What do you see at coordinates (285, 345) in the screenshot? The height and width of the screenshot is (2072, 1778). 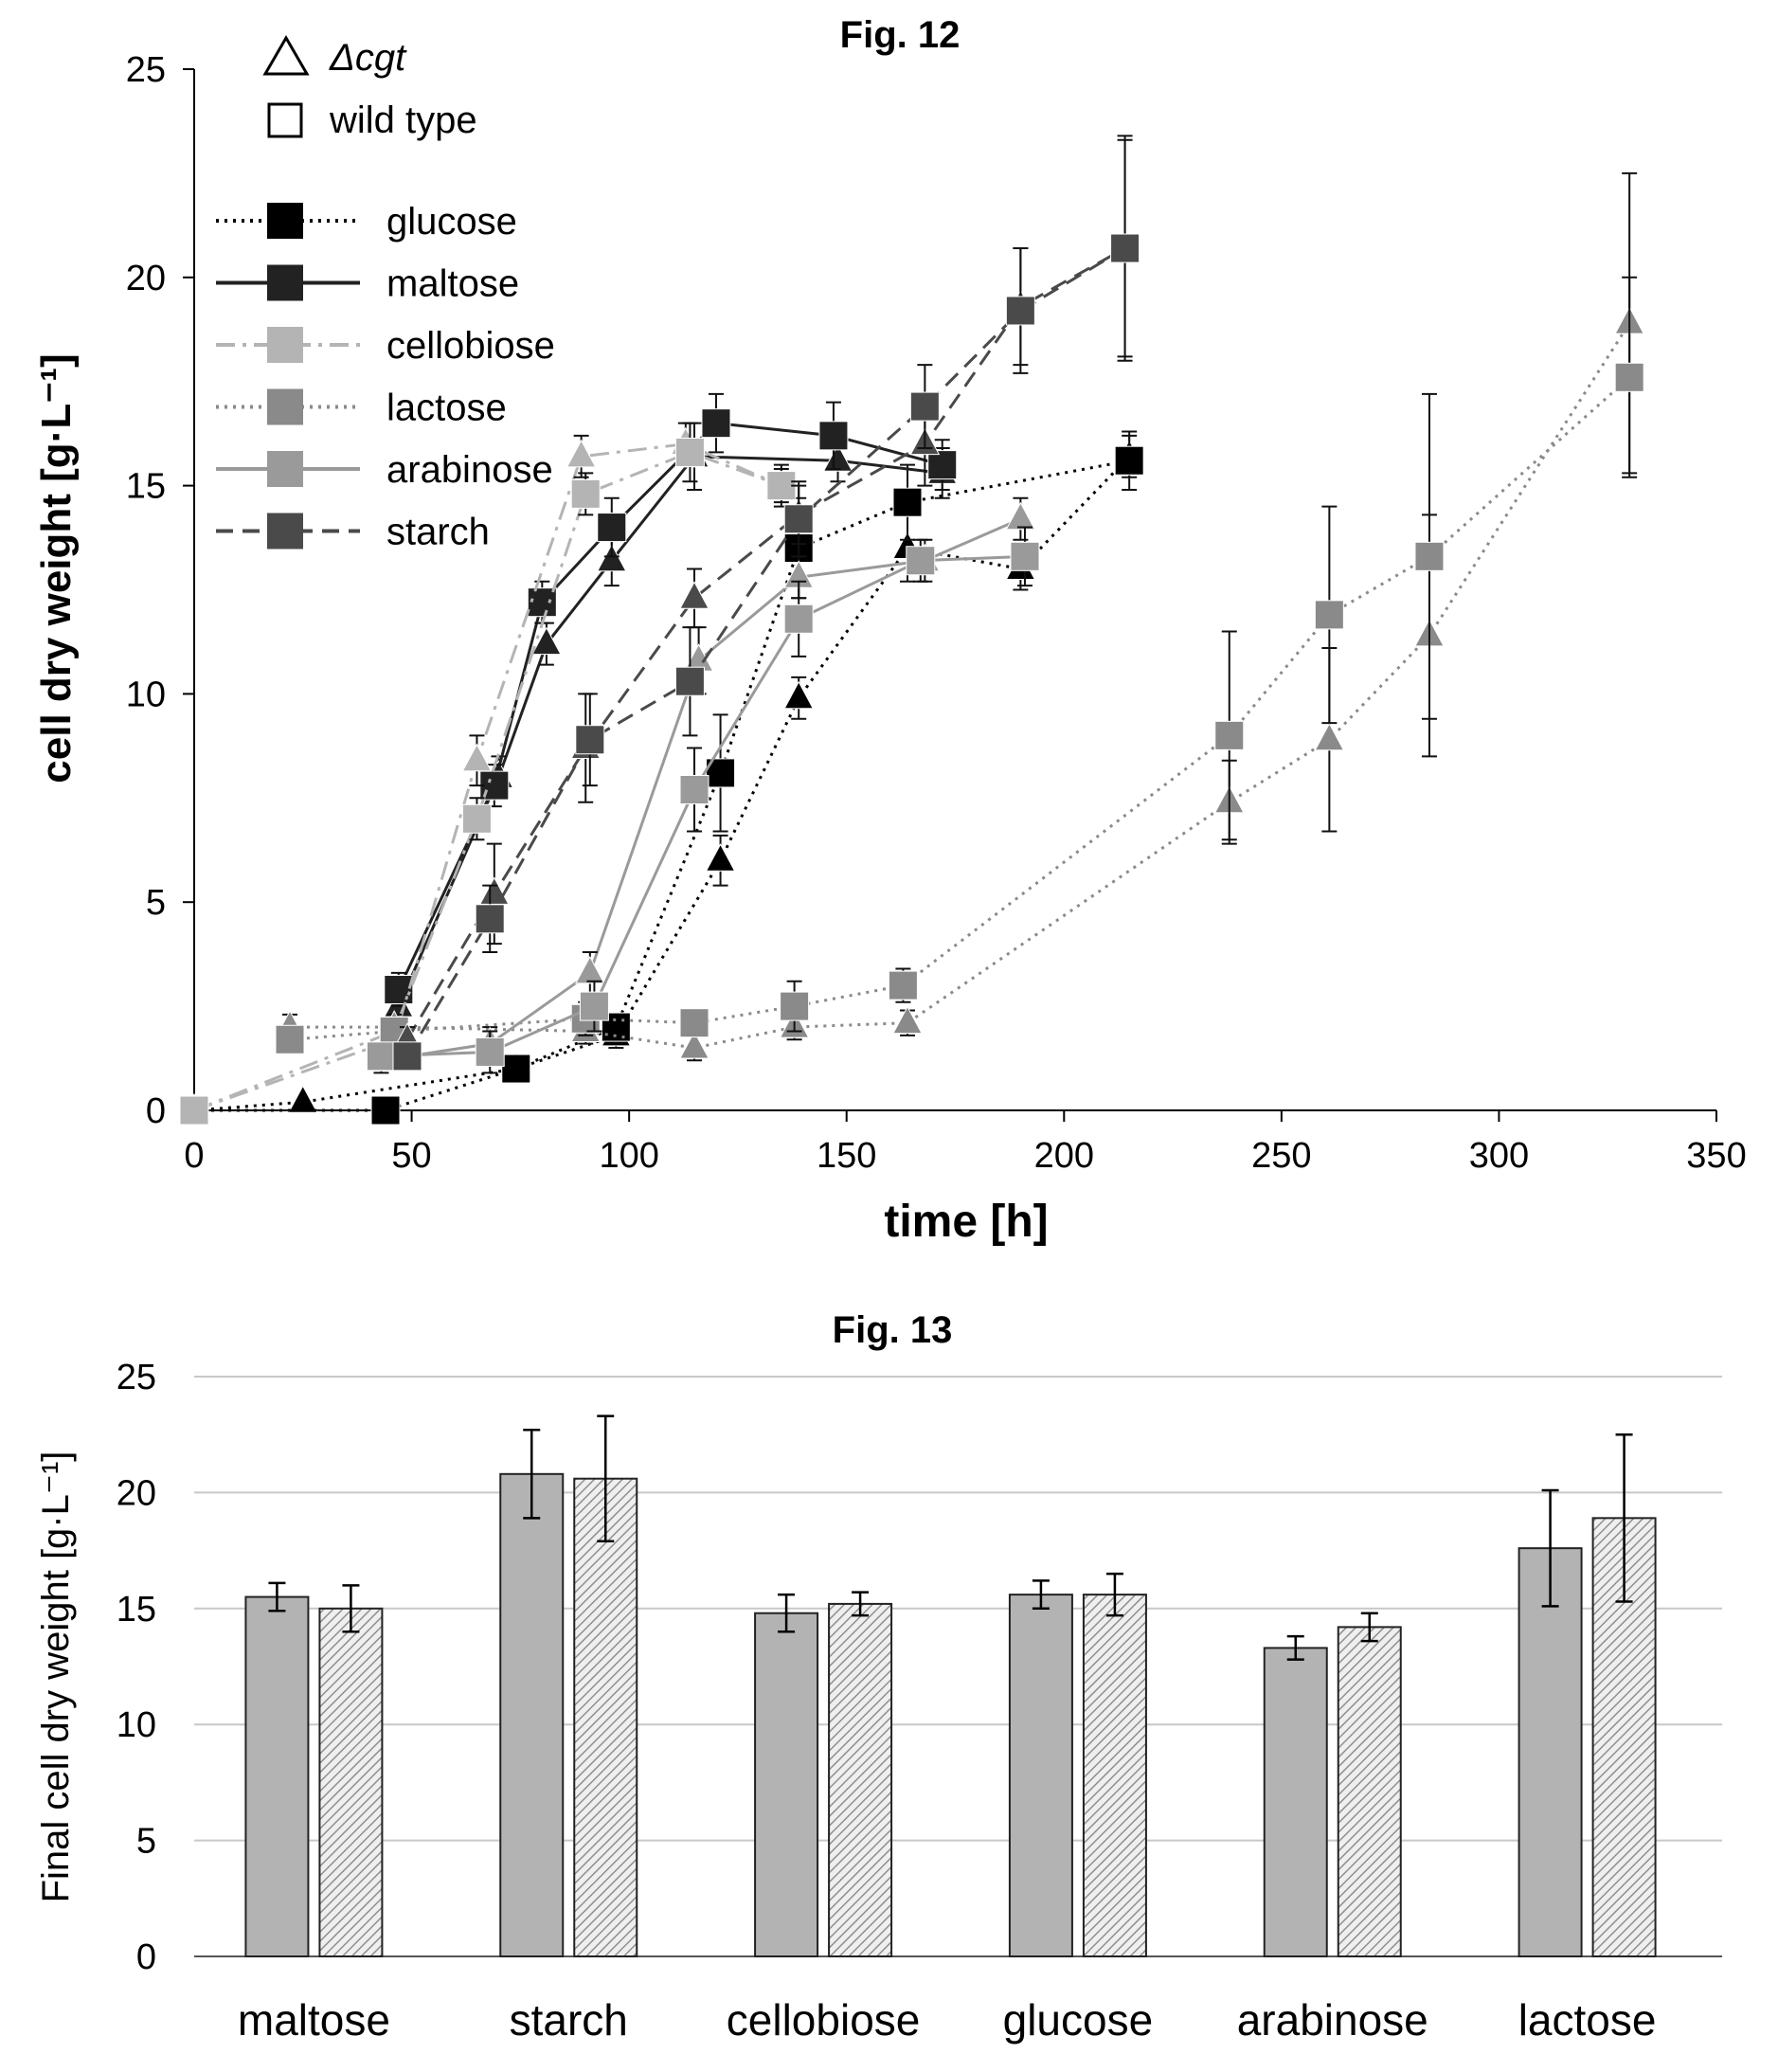 I see `legend-marker-cellobiose` at bounding box center [285, 345].